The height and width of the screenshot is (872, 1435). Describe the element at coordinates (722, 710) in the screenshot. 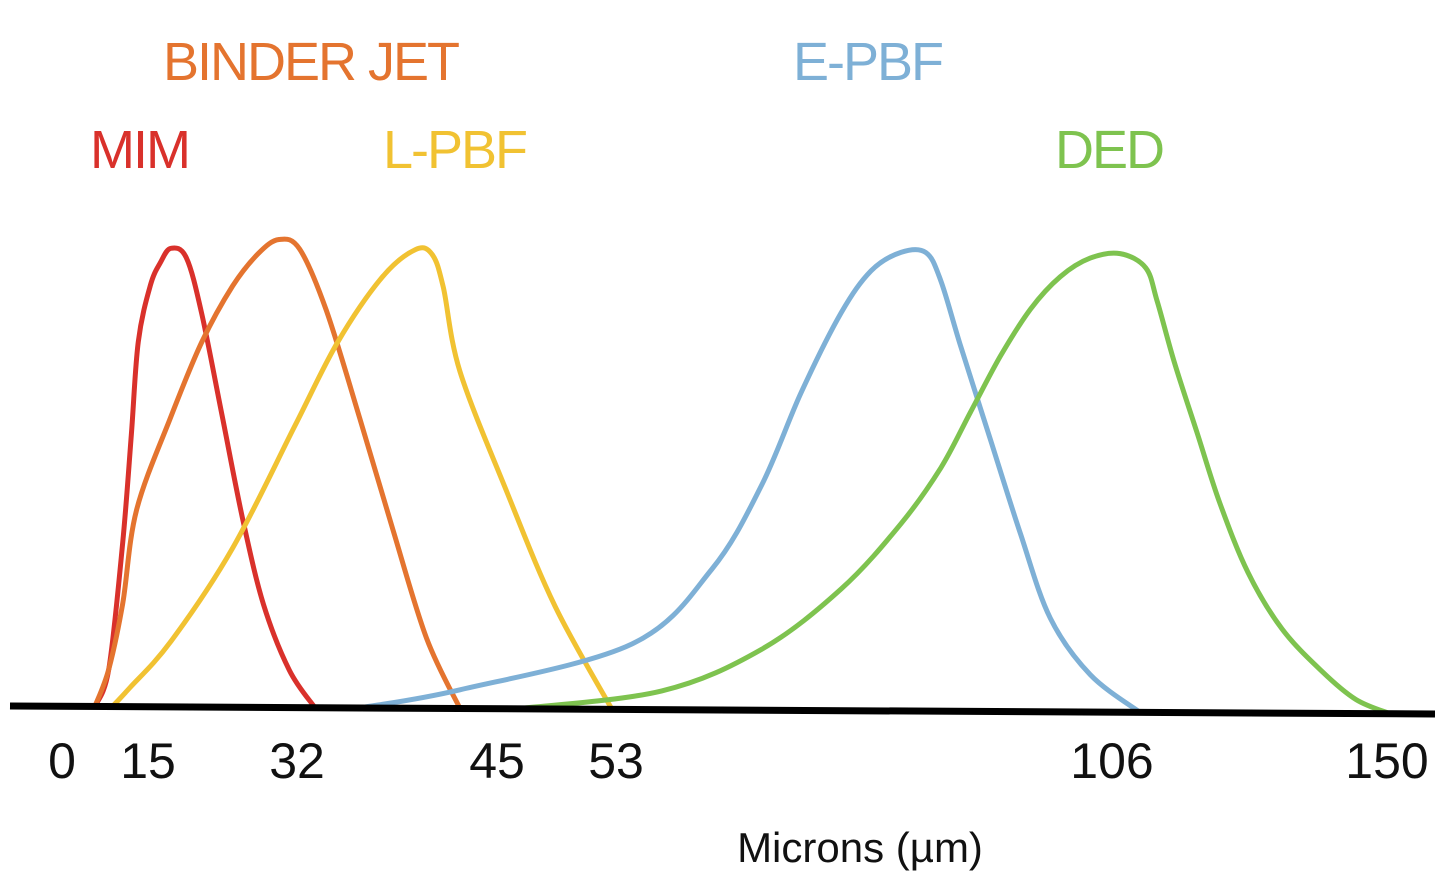

I see `x-axis-line` at that location.